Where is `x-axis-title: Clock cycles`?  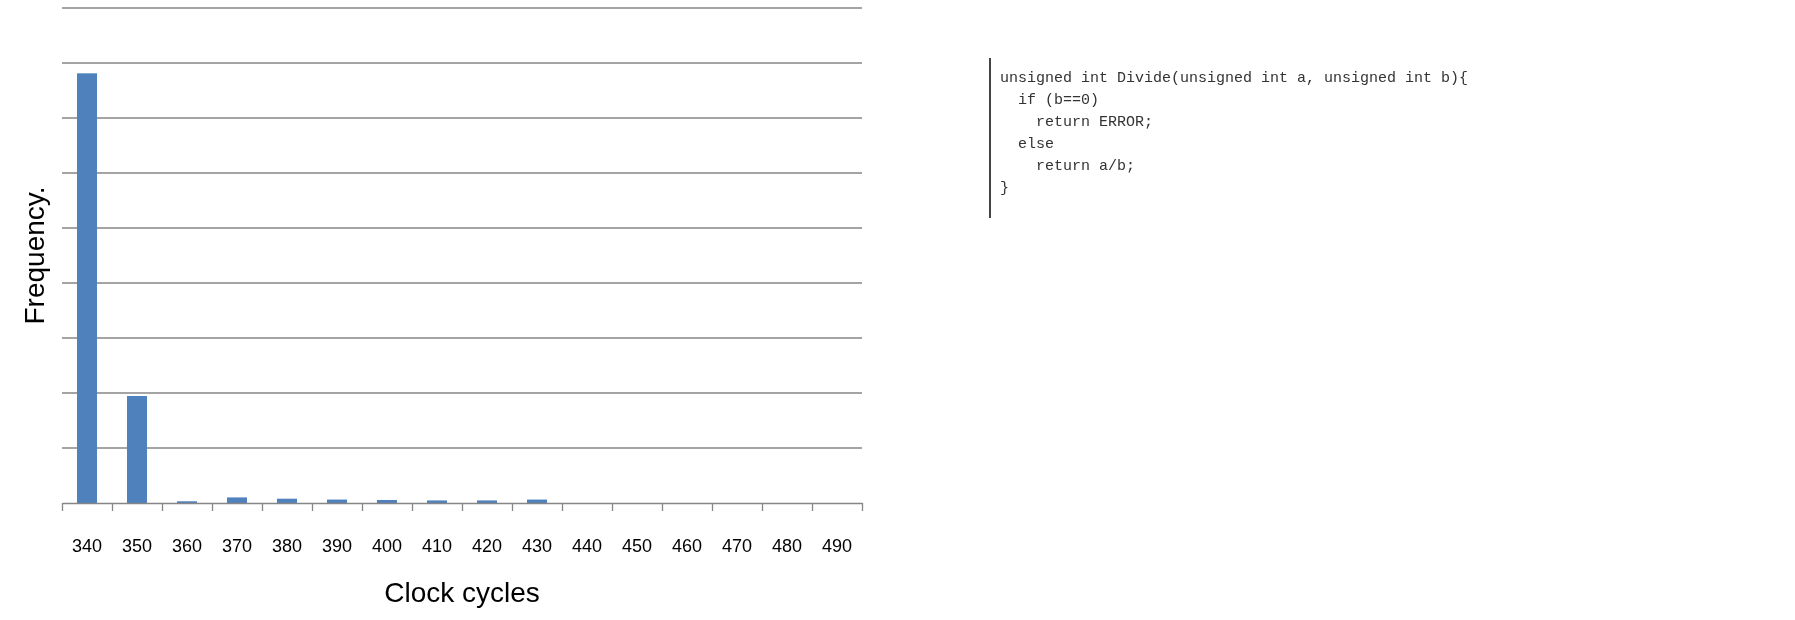 x-axis-title: Clock cycles is located at coordinates (462, 592).